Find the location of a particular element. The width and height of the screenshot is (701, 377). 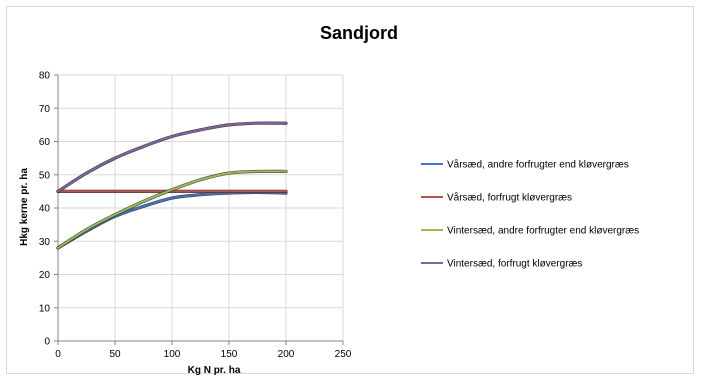

x-tick-label: 150 is located at coordinates (229, 354).